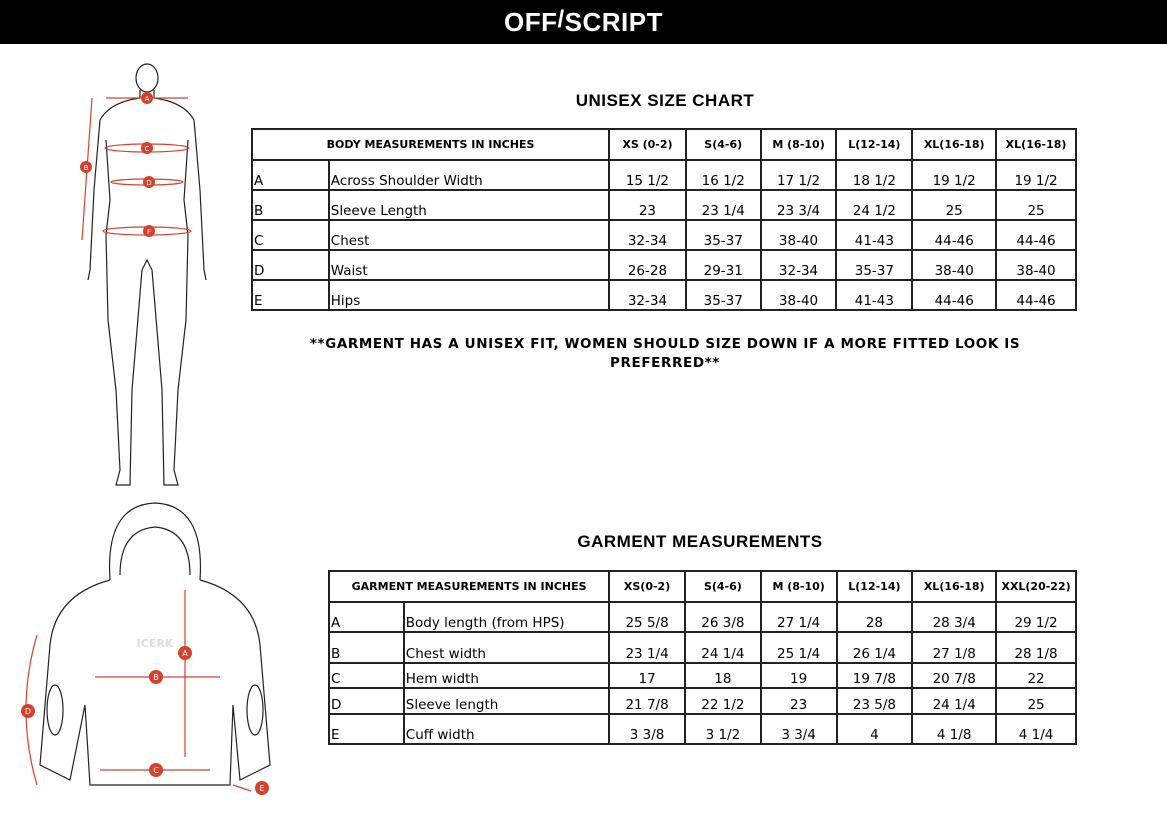  I want to click on table-row: B Sleeve Length 23 23 1/4 23 3/4 24 1/2 25 25, so click(664, 205).